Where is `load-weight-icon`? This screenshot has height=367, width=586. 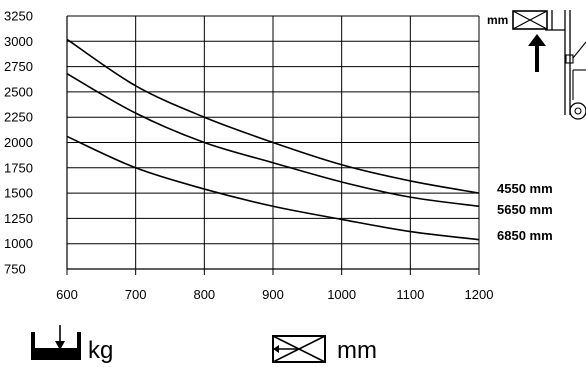
load-weight-icon is located at coordinates (56, 342).